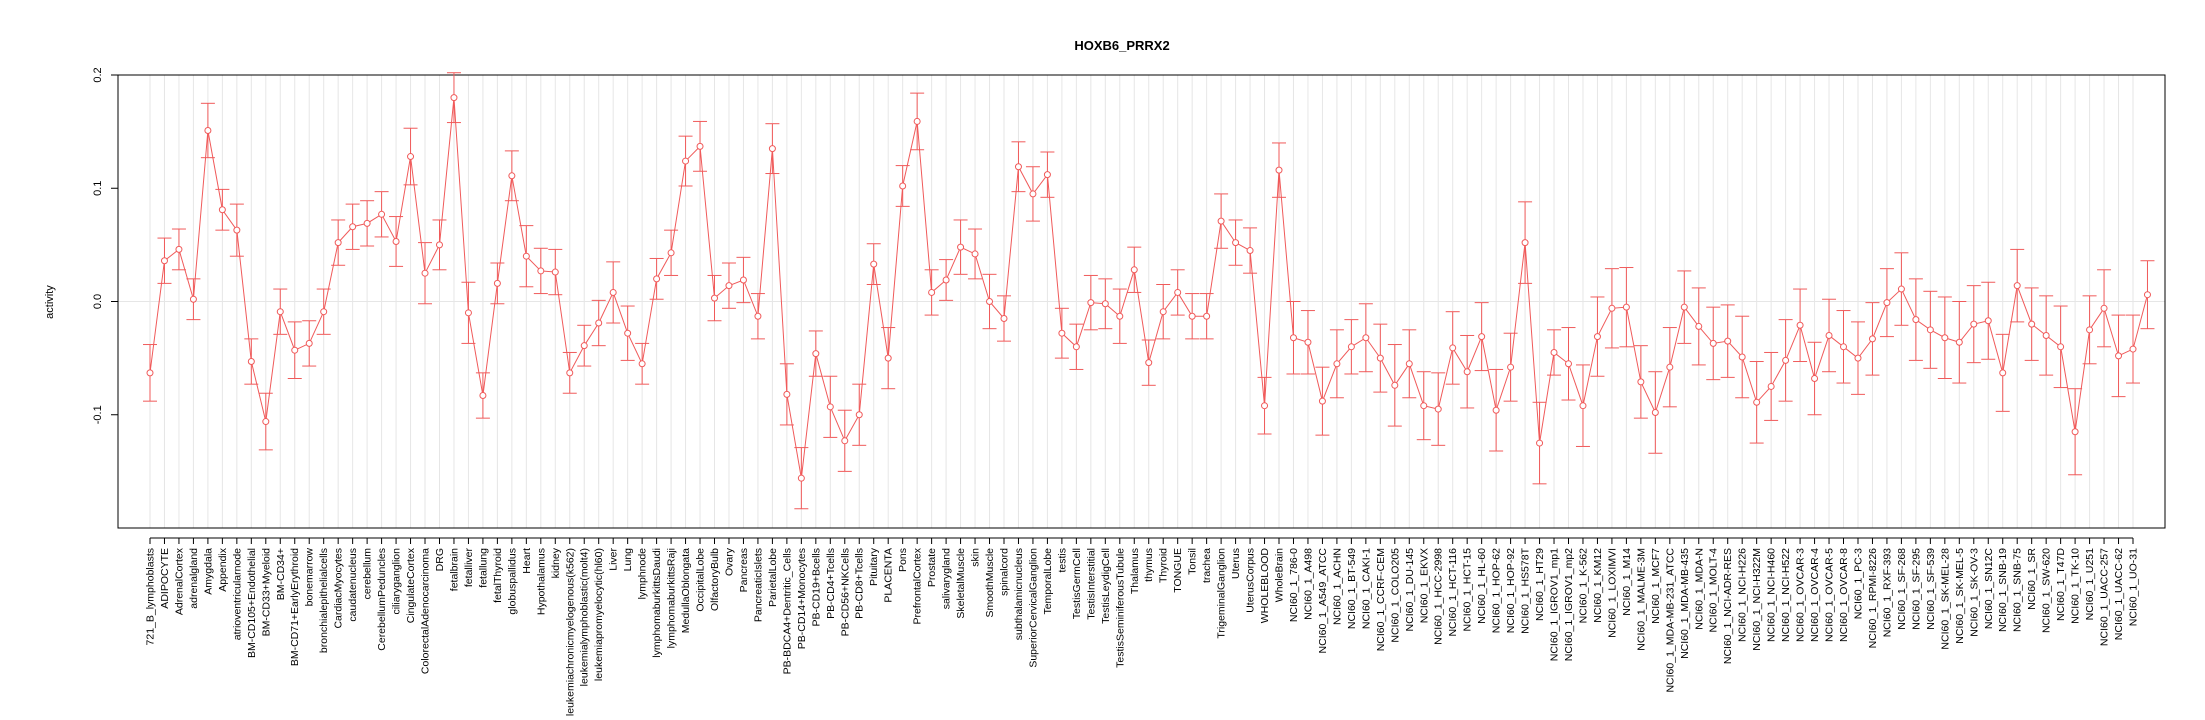  Describe the element at coordinates (1945, 599) in the screenshot. I see `x-tick-label: NCI60_1_SK-MEL-28` at that location.